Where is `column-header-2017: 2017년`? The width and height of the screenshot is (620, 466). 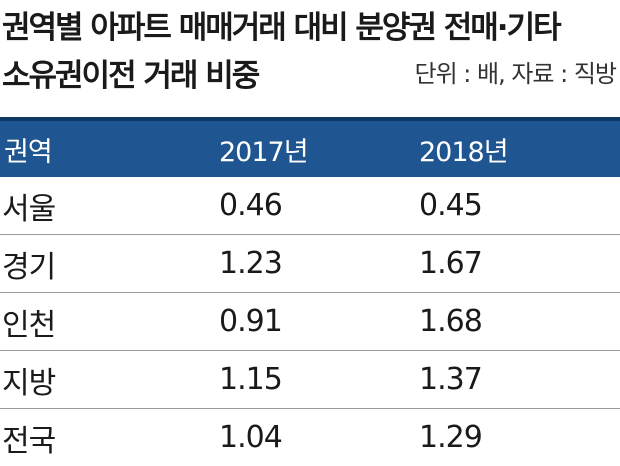 column-header-2017: 2017년 is located at coordinates (264, 152).